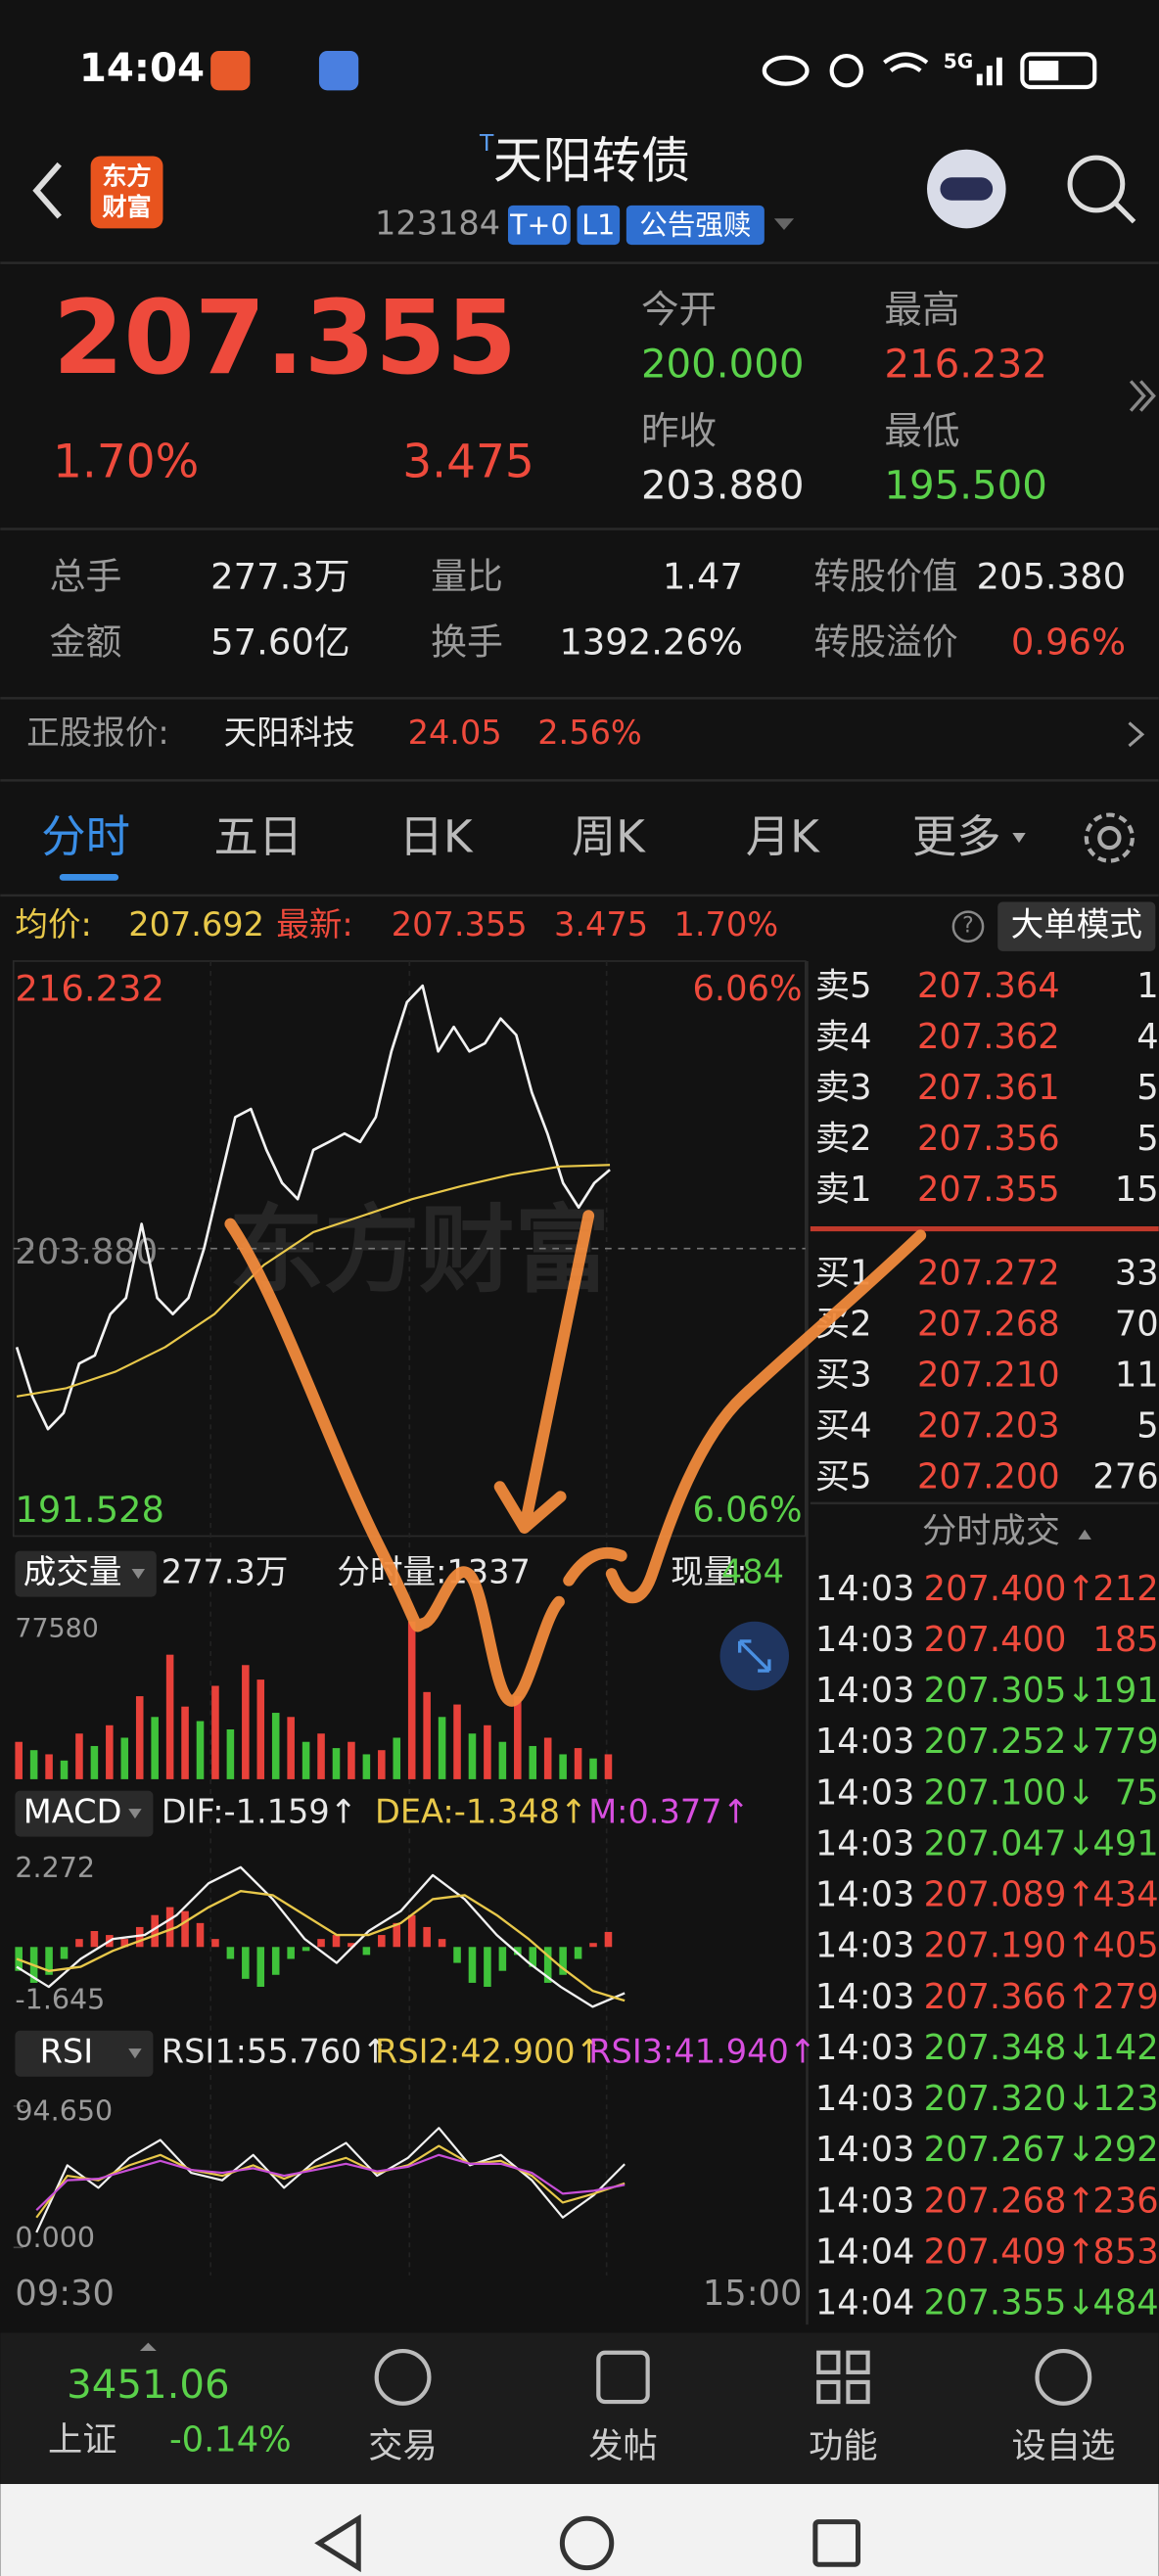  Describe the element at coordinates (991, 1531) in the screenshot. I see `trades-title: 分时成交` at that location.